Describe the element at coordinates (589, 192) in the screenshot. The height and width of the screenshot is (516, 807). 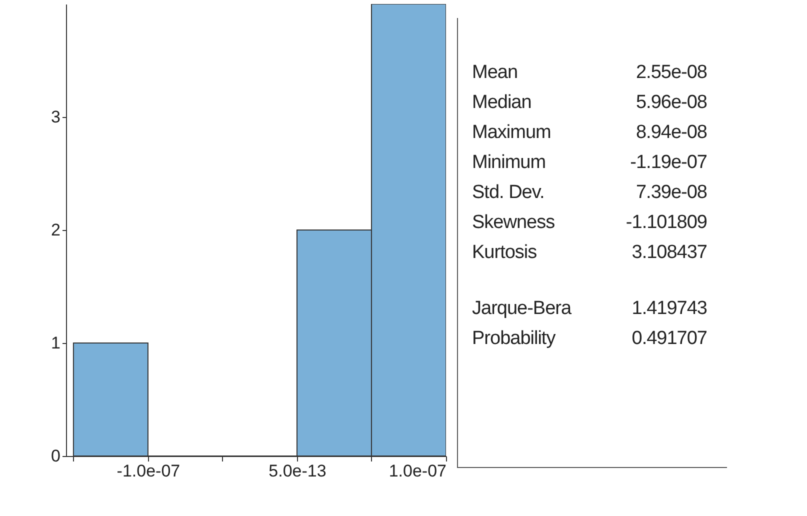
I see `text: Std. Dev. 7.39e-08` at that location.